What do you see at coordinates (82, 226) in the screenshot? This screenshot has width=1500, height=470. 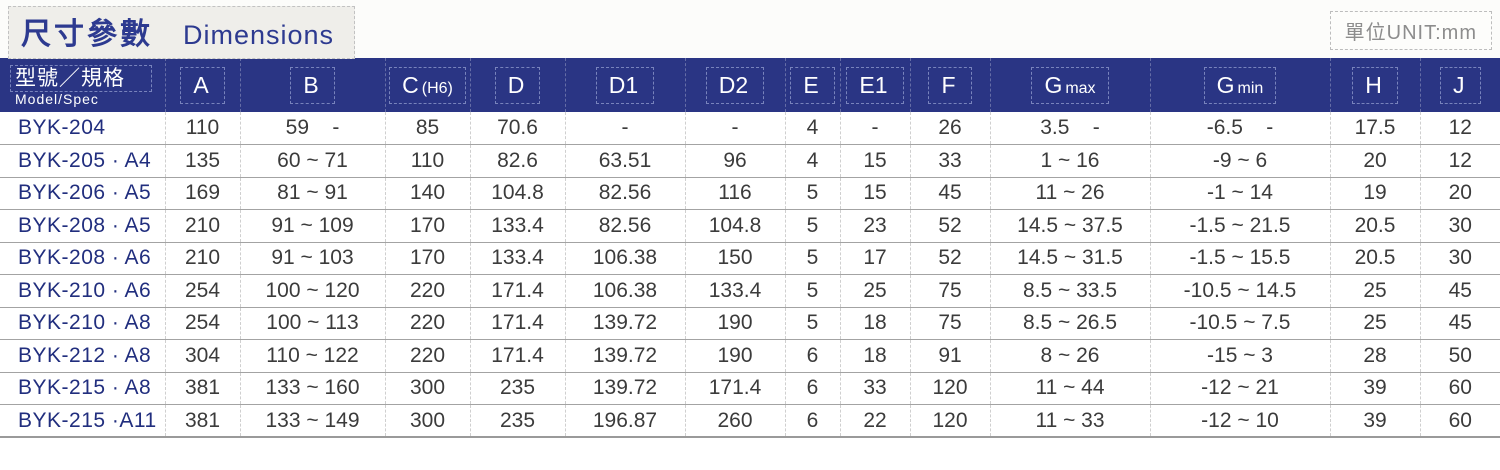 I see `model-cell: BYK-208 · A5` at bounding box center [82, 226].